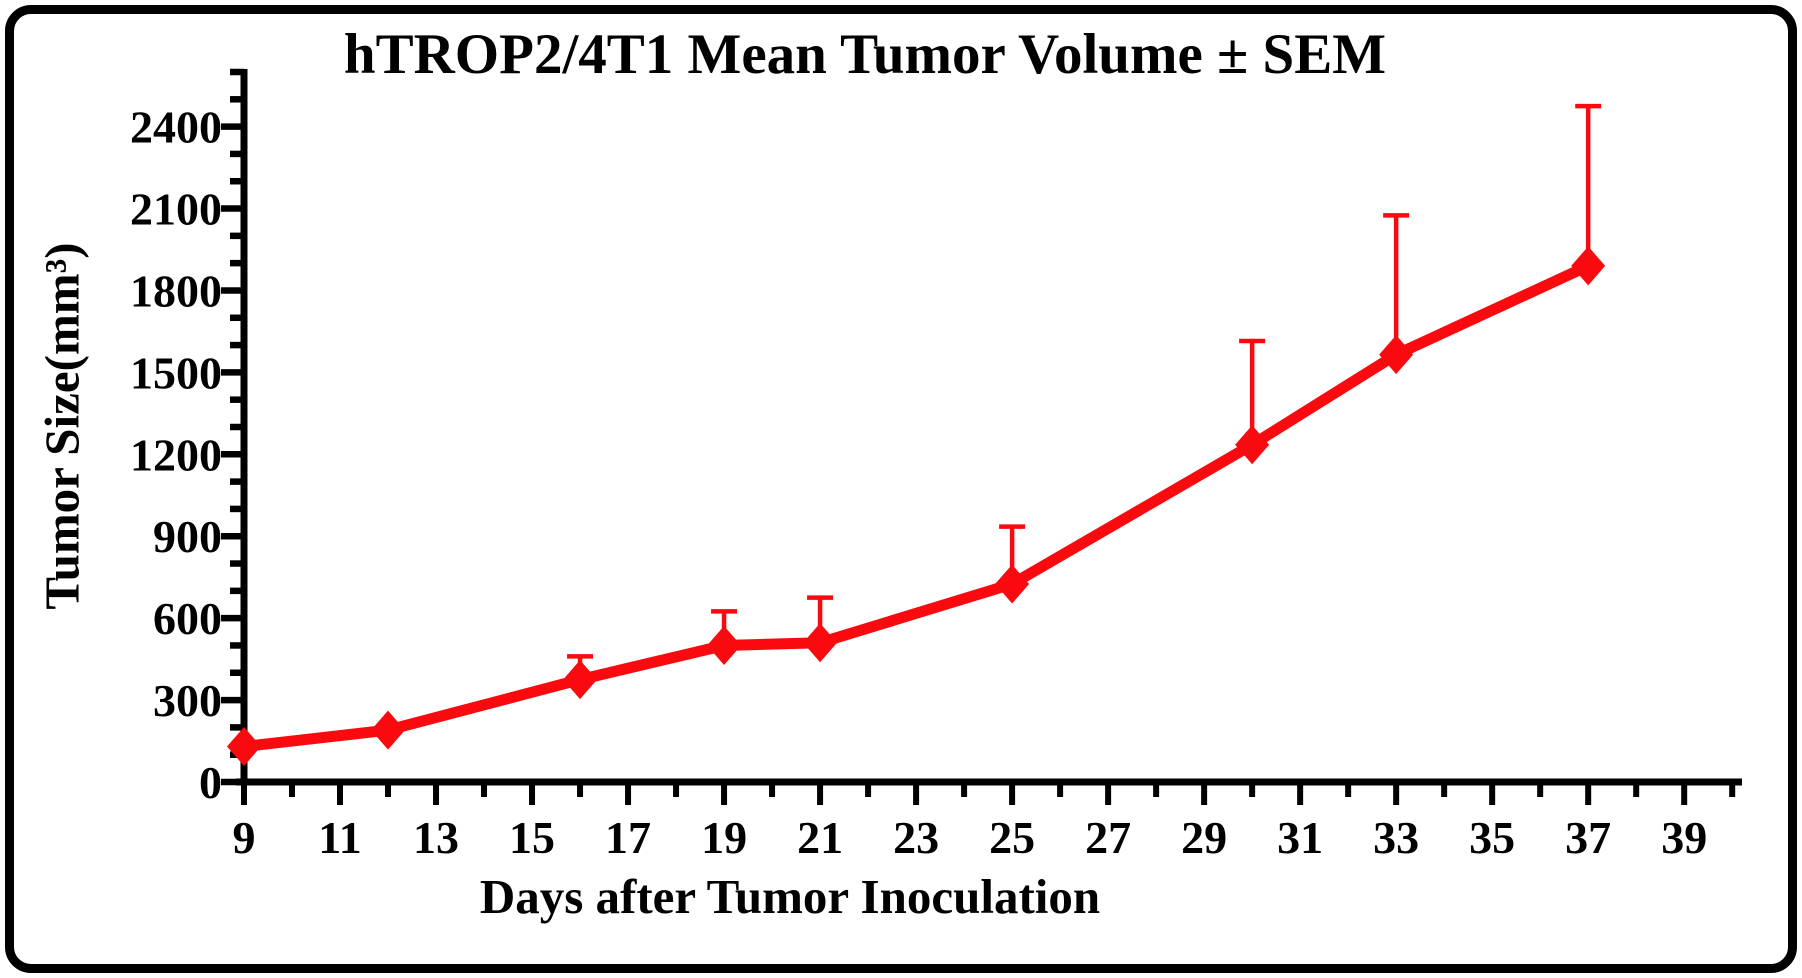 This screenshot has width=1802, height=978. Describe the element at coordinates (532, 837) in the screenshot. I see `x-tick-label: 15` at that location.